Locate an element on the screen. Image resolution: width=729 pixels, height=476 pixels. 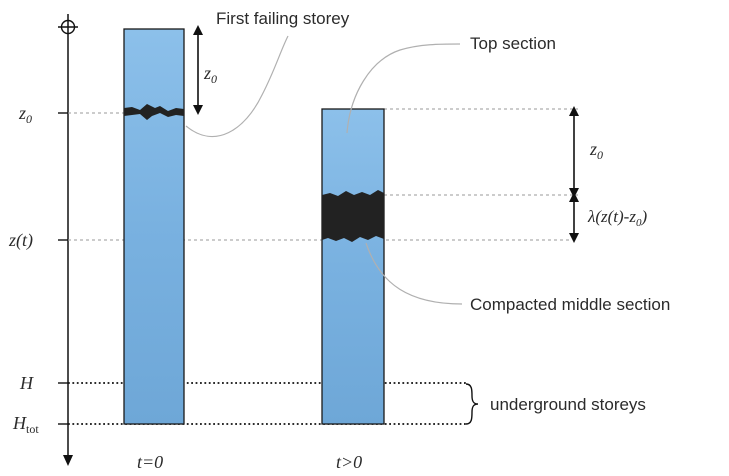
axis-label-H: H is located at coordinates (26, 383).